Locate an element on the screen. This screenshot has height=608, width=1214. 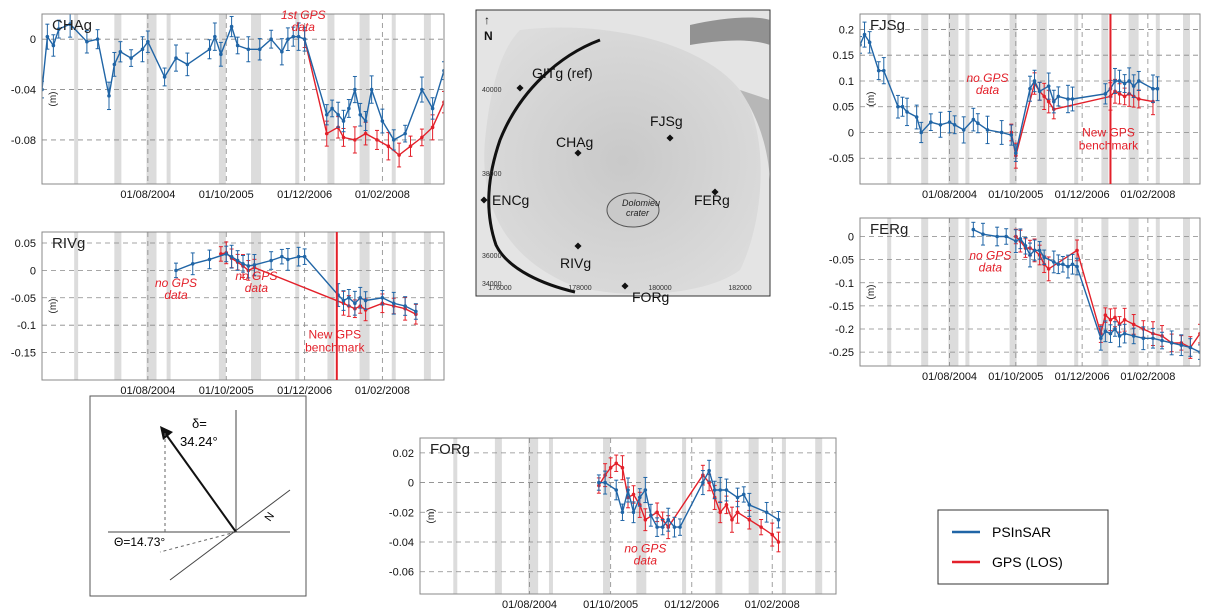
chag-xtick-label: 01/02/2008 is located at coordinates (382, 195).